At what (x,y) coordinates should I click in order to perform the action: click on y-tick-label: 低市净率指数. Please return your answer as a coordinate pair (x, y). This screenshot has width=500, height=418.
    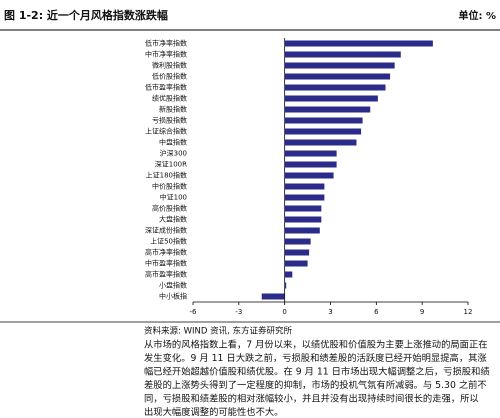
    Looking at the image, I should click on (166, 43).